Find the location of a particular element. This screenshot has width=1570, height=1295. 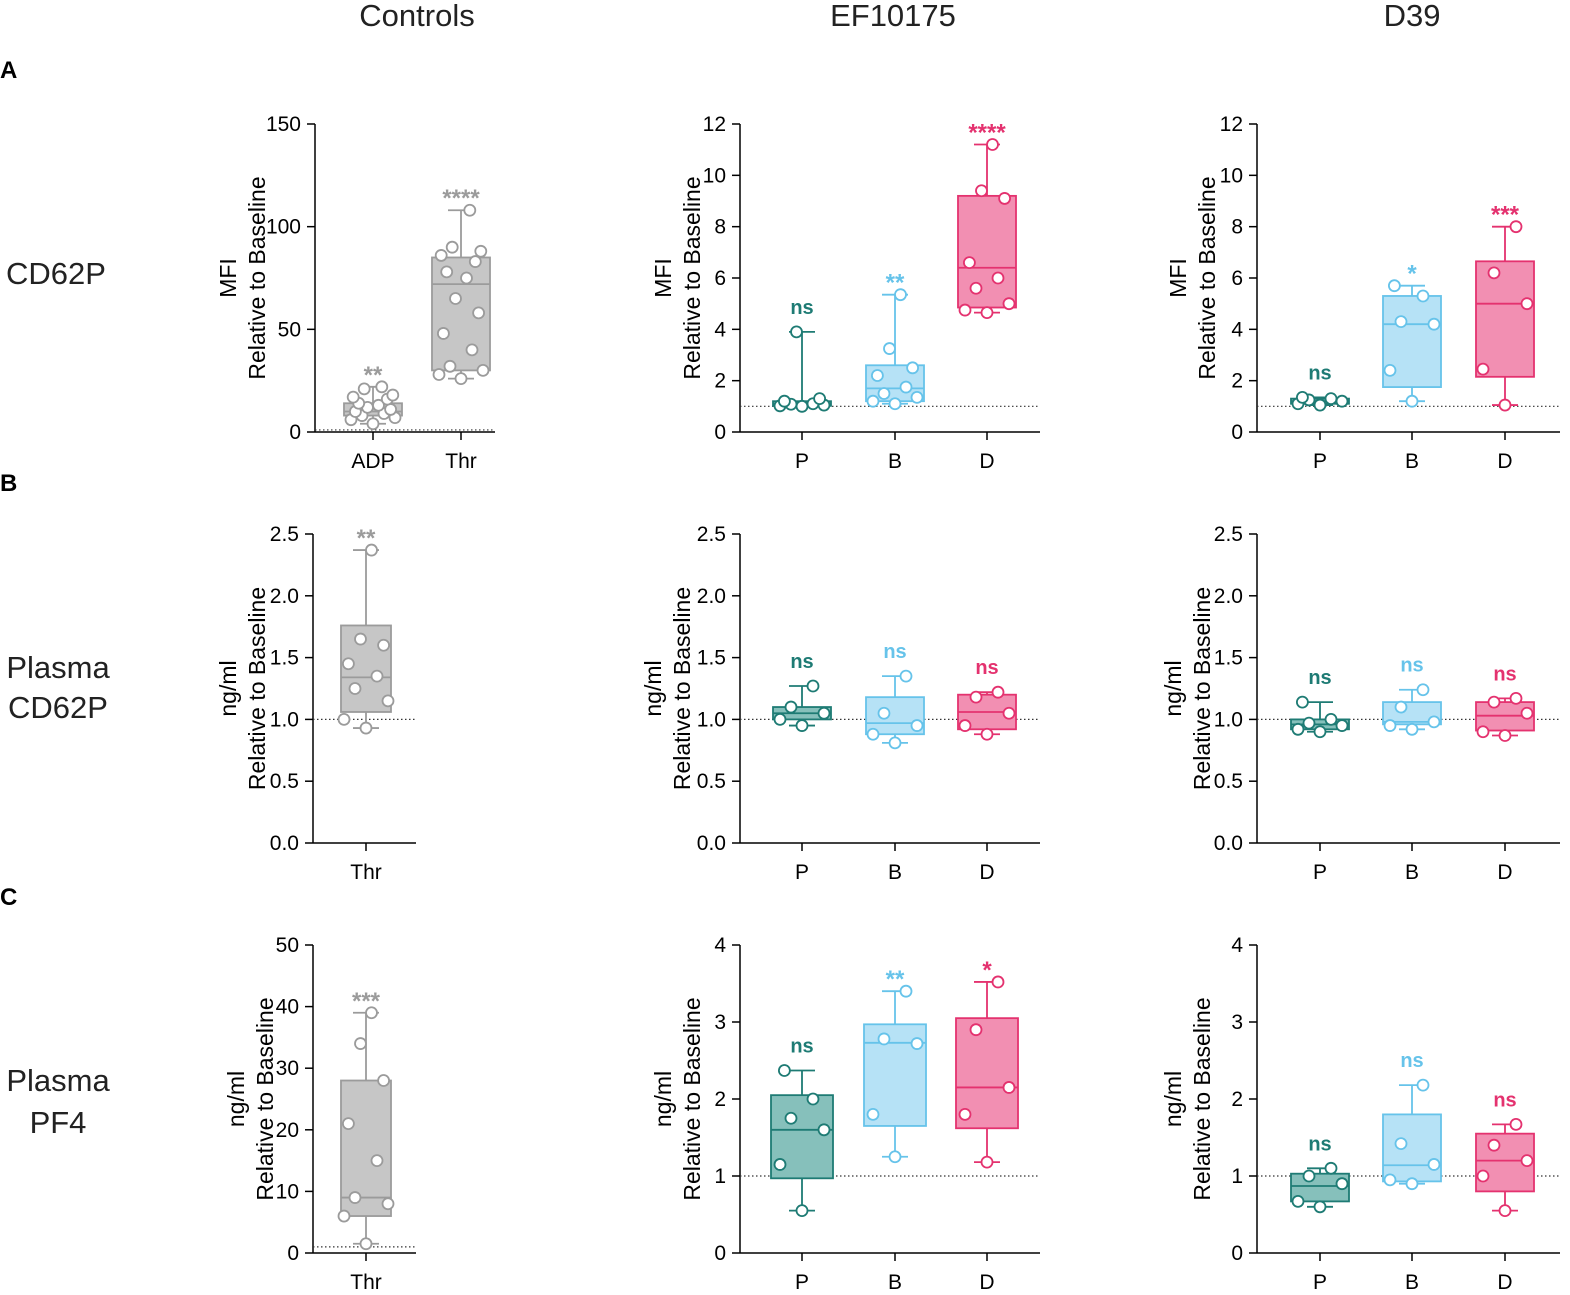

y-tick-label: 1.0 is located at coordinates (711, 719).